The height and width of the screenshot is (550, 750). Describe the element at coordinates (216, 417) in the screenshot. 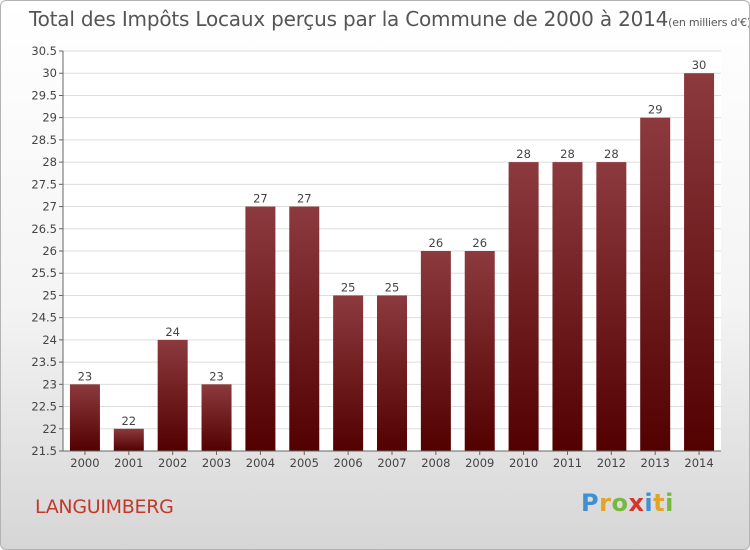

I see `bar-2003` at that location.